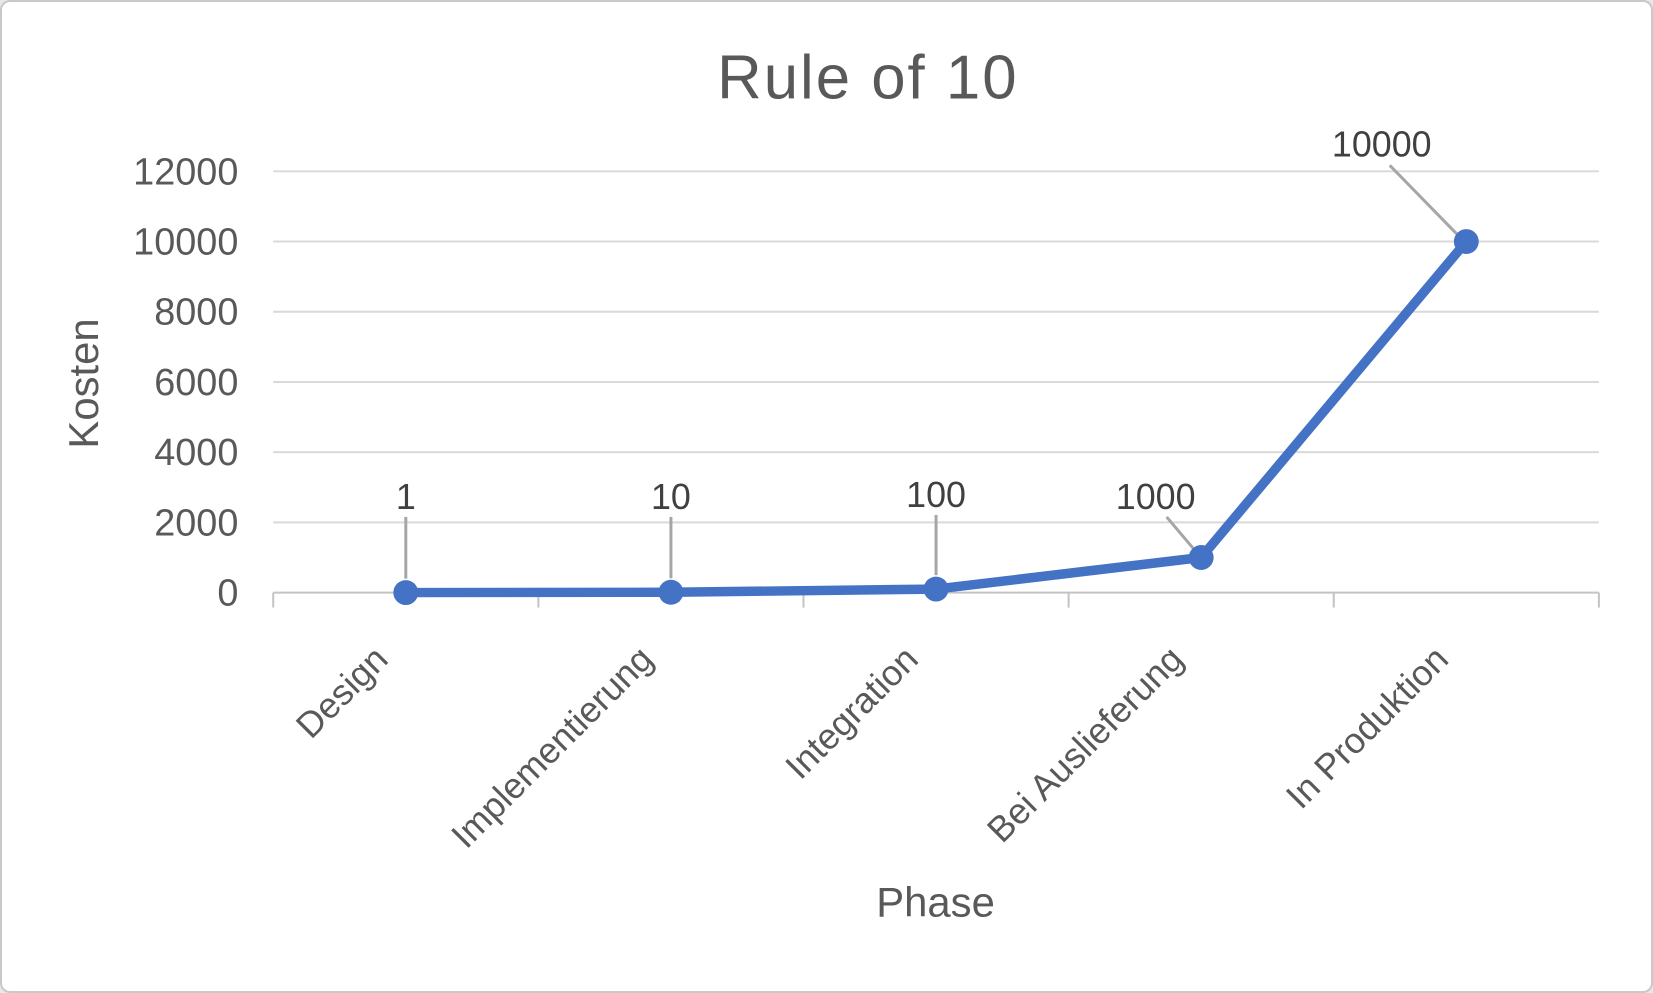  What do you see at coordinates (227, 594) in the screenshot?
I see `y-axis-tick-label: 0` at bounding box center [227, 594].